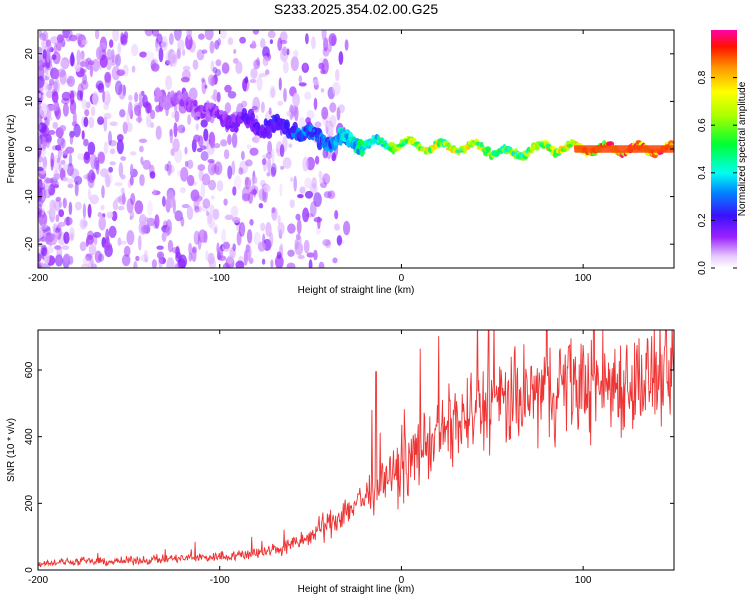  What do you see at coordinates (220, 580) in the screenshot?
I see `x-tick-label: -100` at bounding box center [220, 580].